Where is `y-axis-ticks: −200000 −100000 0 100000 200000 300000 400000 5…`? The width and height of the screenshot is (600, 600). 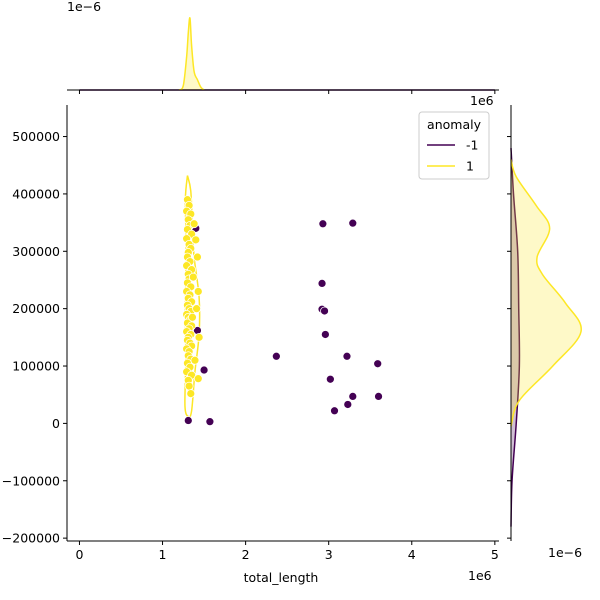 y-axis-ticks: −200000 −100000 0 100000 200000 300000 400000 5… is located at coordinates (34, 337).